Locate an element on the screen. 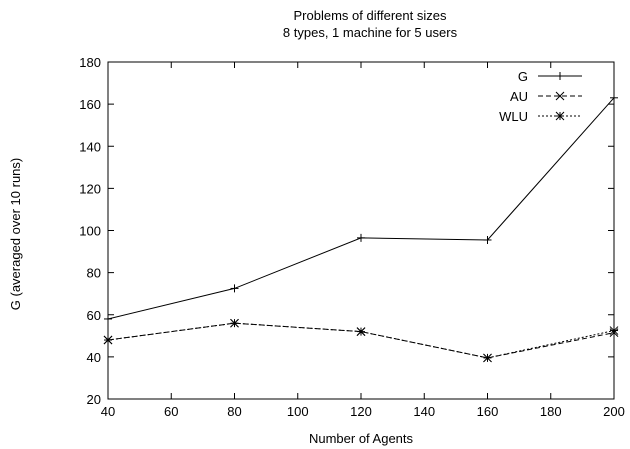 This screenshot has width=630, height=449. x-tick-label: 100 is located at coordinates (298, 411).